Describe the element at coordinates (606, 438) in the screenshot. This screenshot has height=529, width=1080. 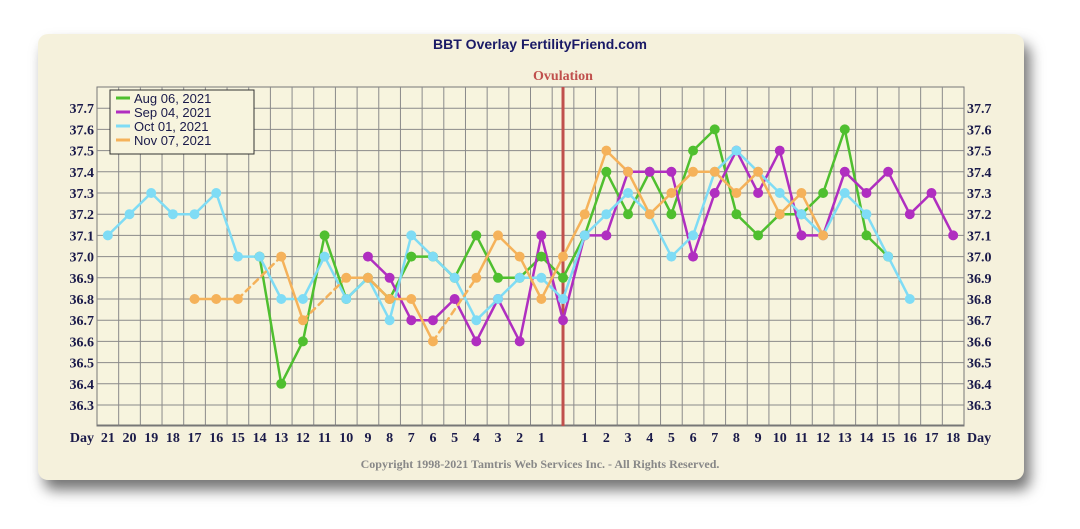
I see `x-tick-label: 2` at that location.